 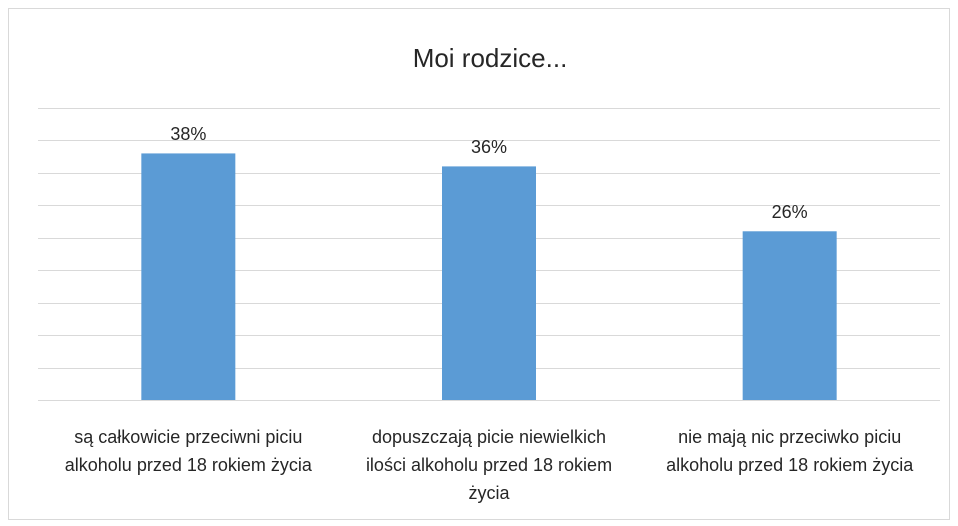 What do you see at coordinates (188, 134) in the screenshot?
I see `data-label: 38%` at bounding box center [188, 134].